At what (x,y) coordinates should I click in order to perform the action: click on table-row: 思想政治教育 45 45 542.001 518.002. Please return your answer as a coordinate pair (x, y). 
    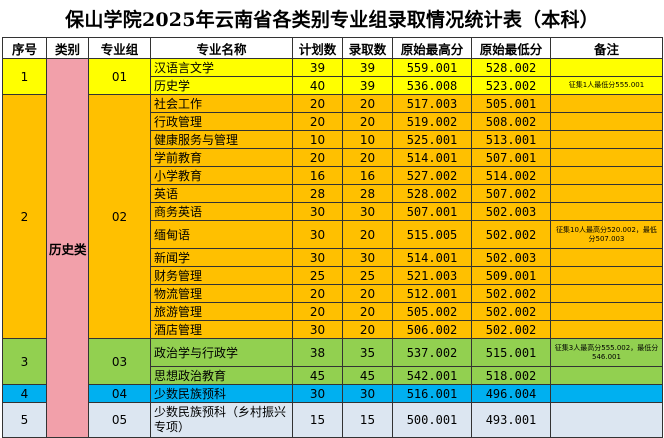
    Looking at the image, I should click on (333, 375).